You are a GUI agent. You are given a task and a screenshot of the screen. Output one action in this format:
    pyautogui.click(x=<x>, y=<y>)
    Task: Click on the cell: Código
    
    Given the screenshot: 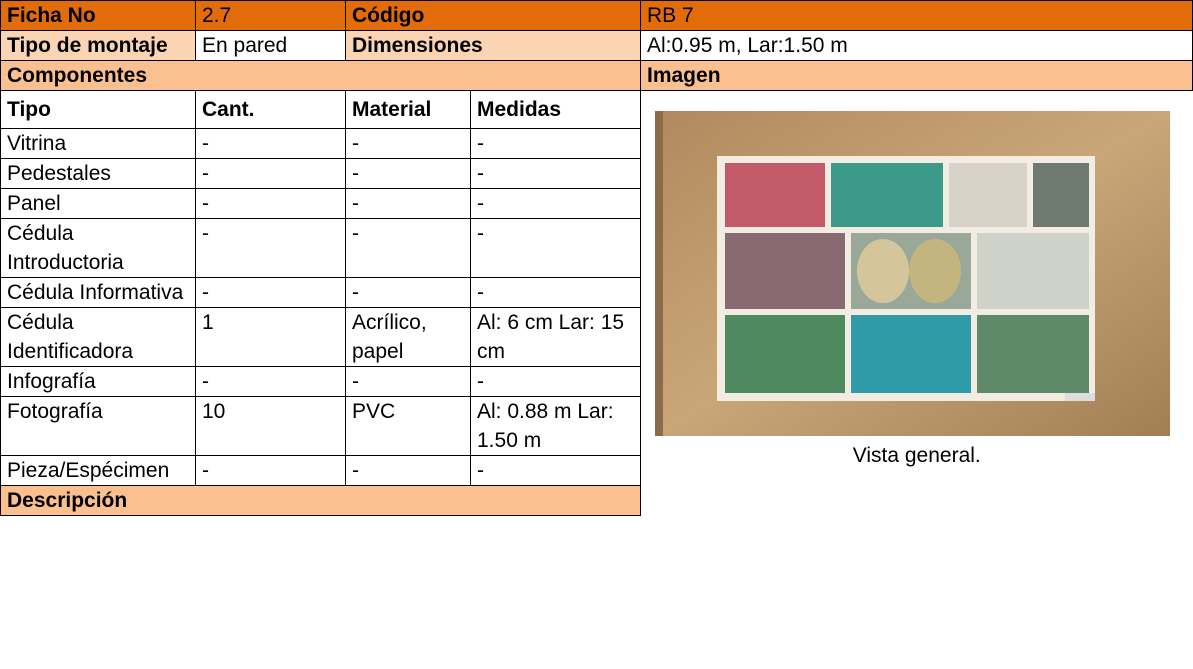 What is the action you would take?
    pyautogui.click(x=493, y=15)
    